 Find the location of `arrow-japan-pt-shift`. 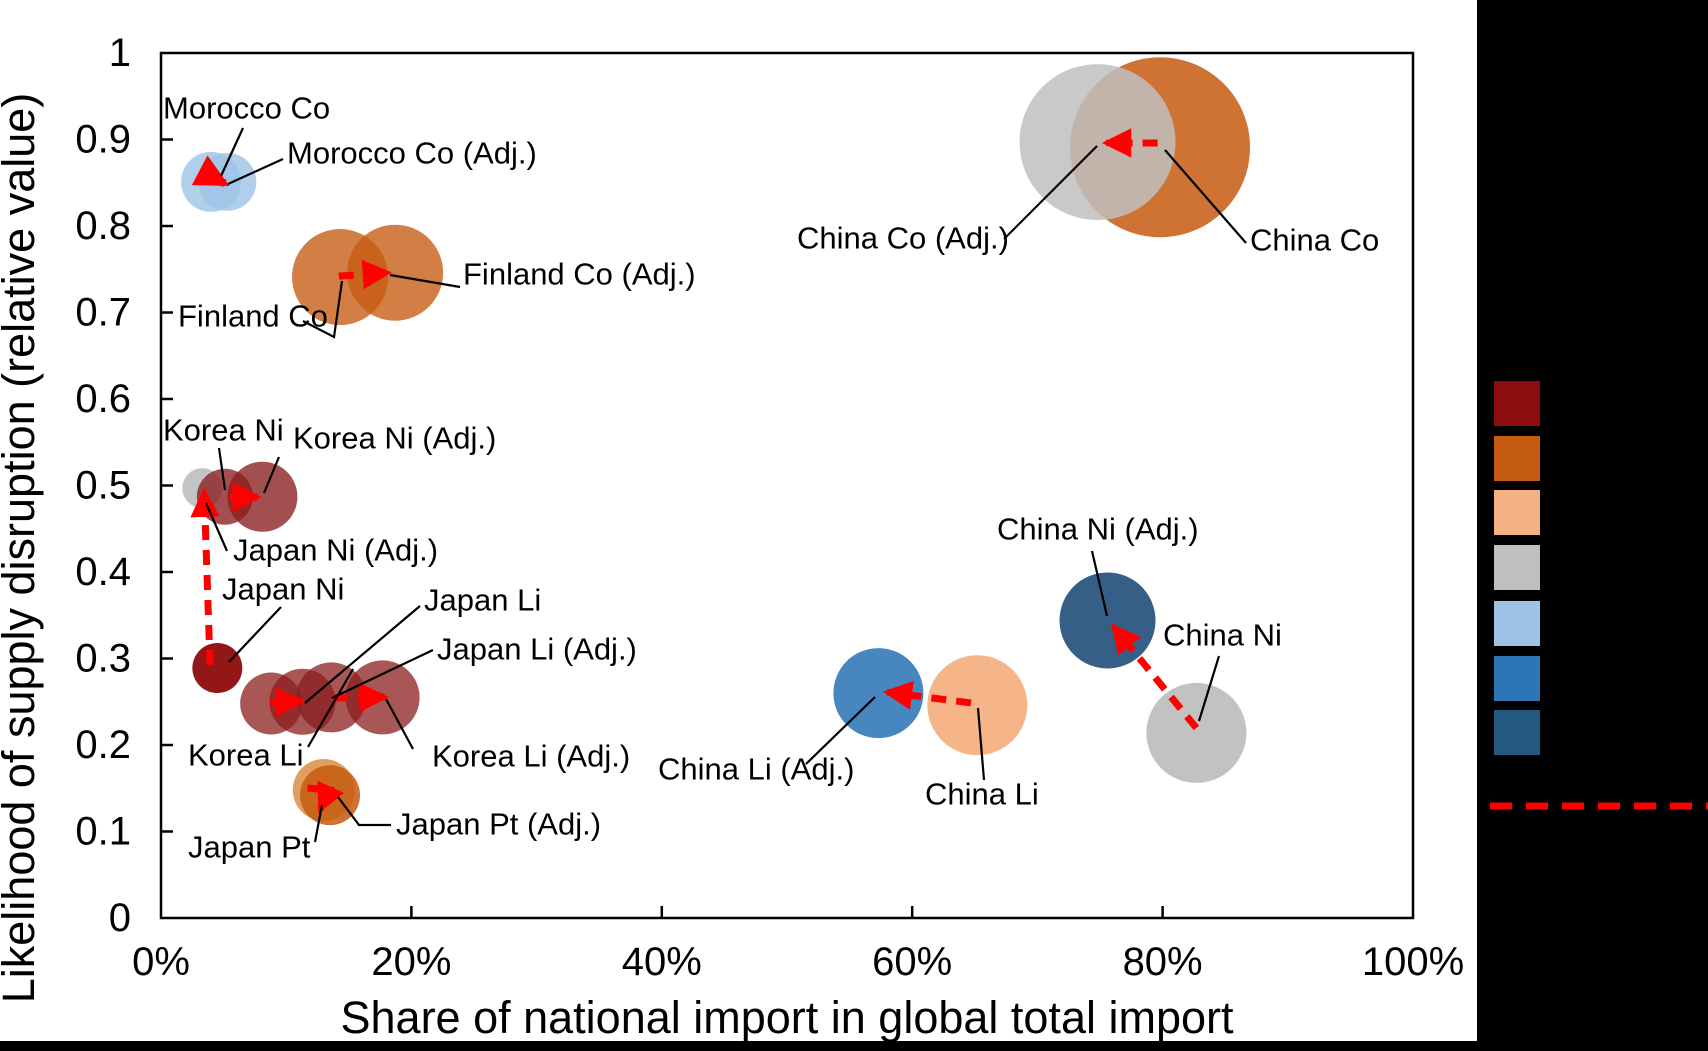

arrow-japan-pt-shift is located at coordinates (326, 797).